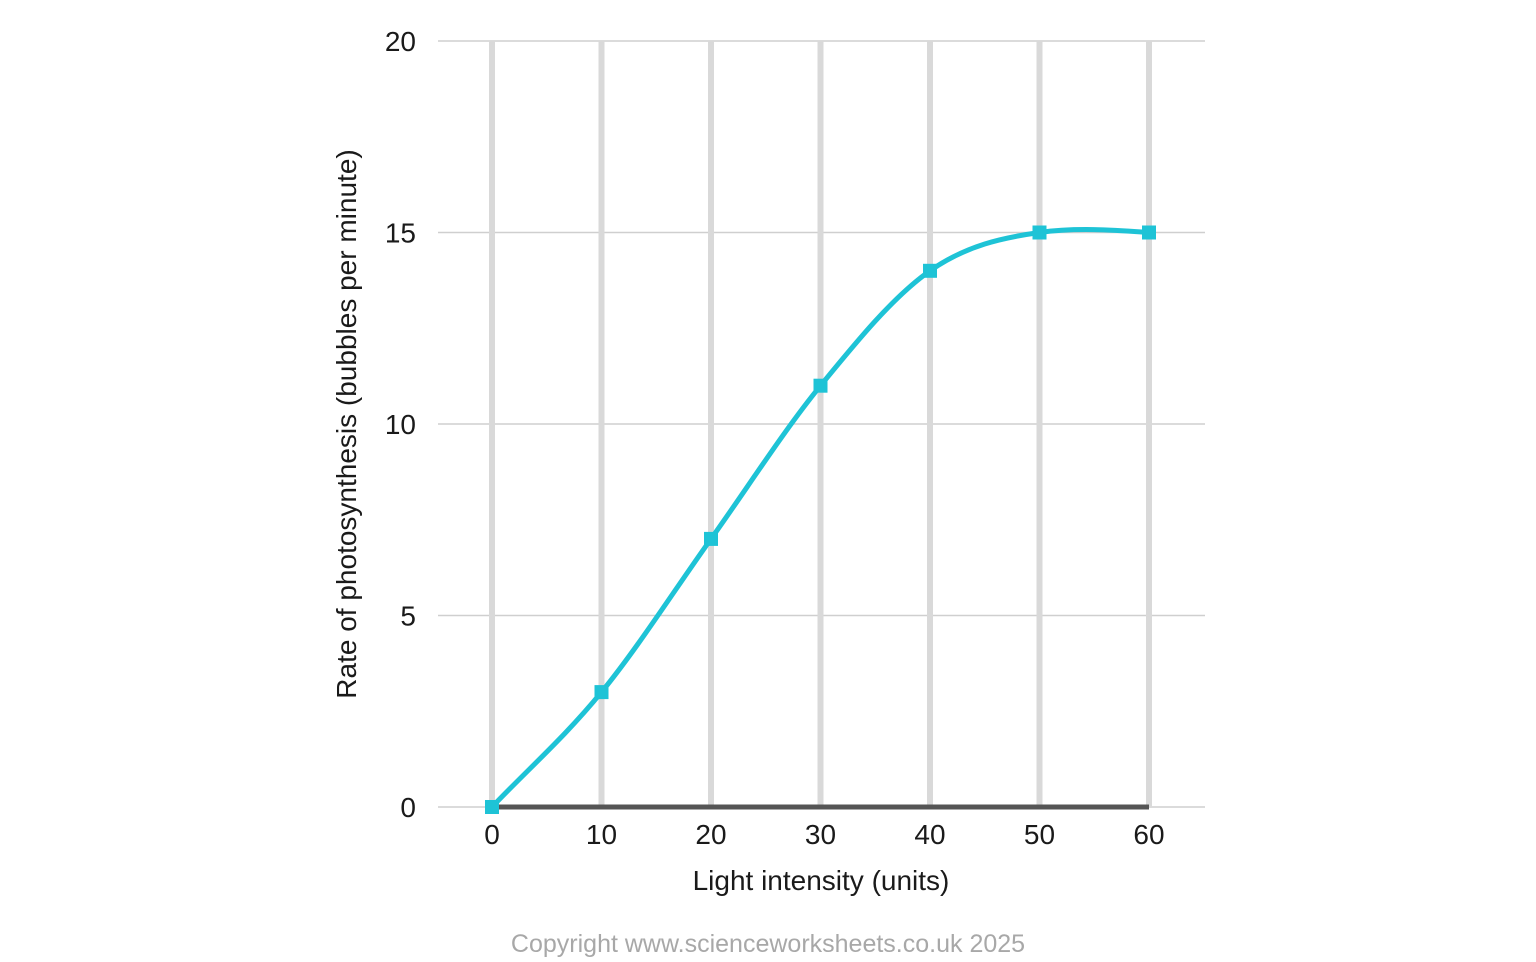 The width and height of the screenshot is (1536, 962). What do you see at coordinates (821, 880) in the screenshot?
I see `x-axis-title: Light intensity (units)` at bounding box center [821, 880].